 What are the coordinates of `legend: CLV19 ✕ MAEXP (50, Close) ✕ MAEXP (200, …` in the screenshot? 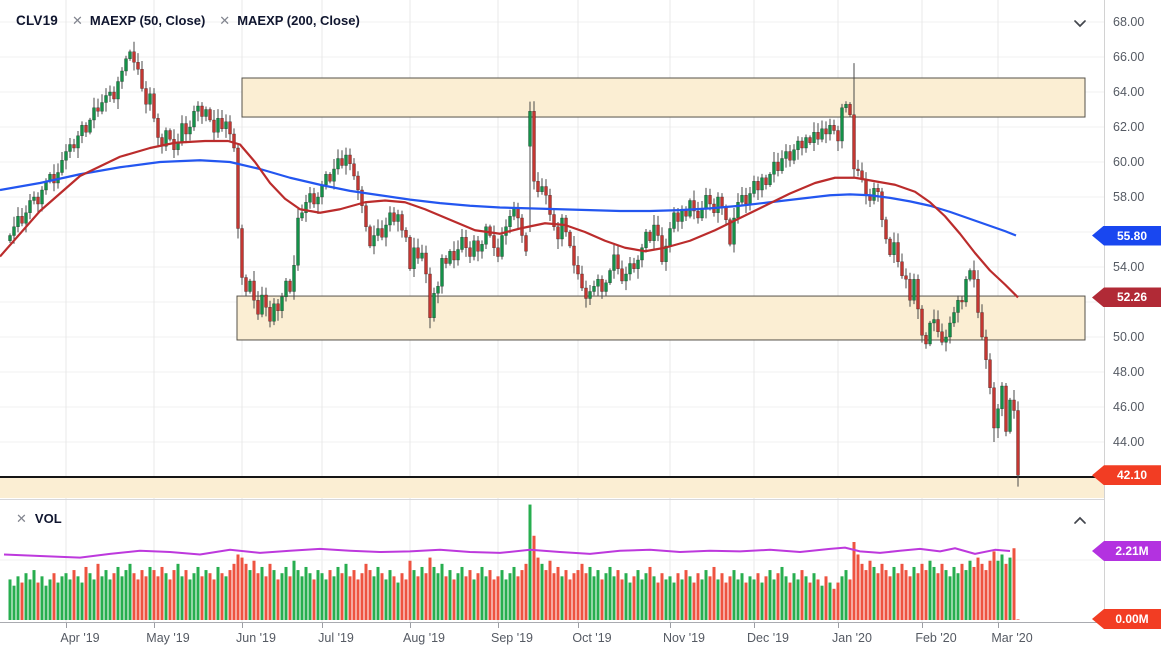 It's located at (188, 20).